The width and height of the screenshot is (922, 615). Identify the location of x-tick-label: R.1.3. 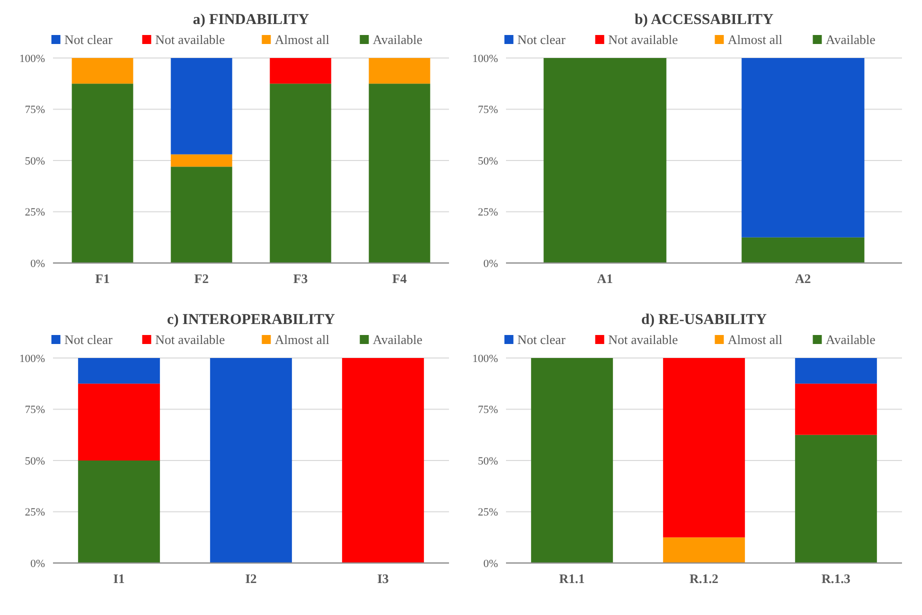
(836, 578).